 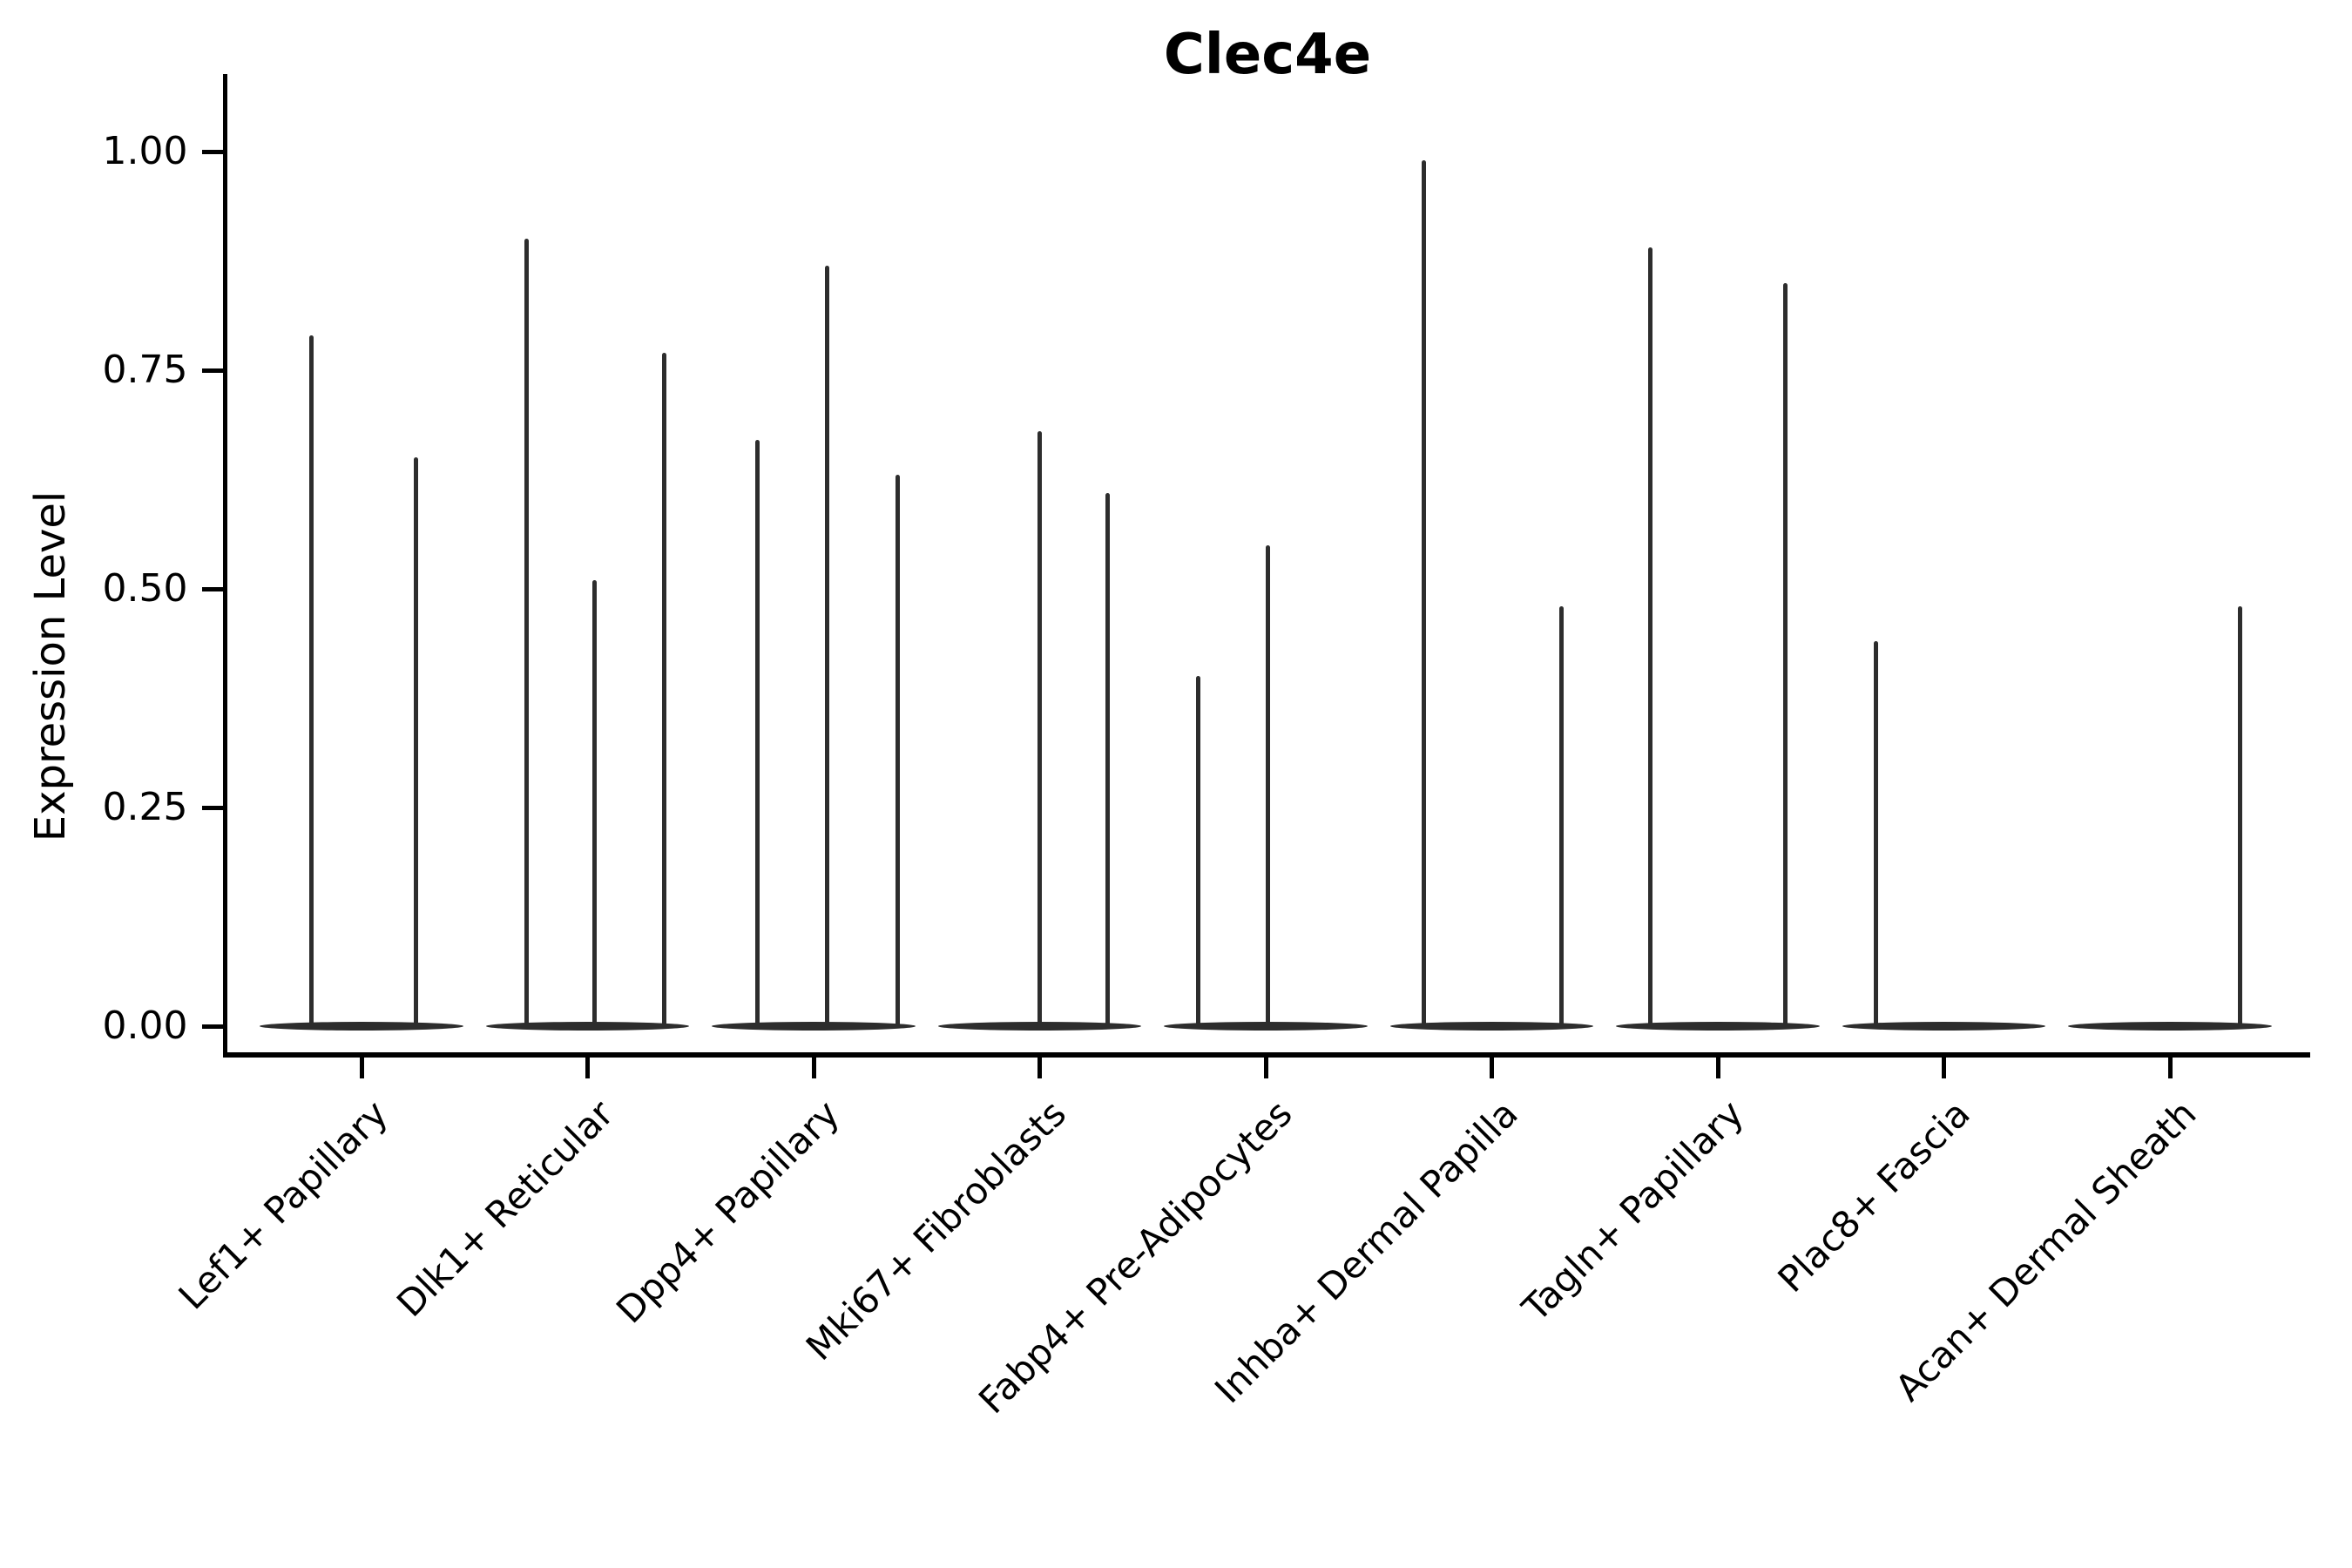 What do you see at coordinates (1266, 1055) in the screenshot?
I see `x-axis-spine` at bounding box center [1266, 1055].